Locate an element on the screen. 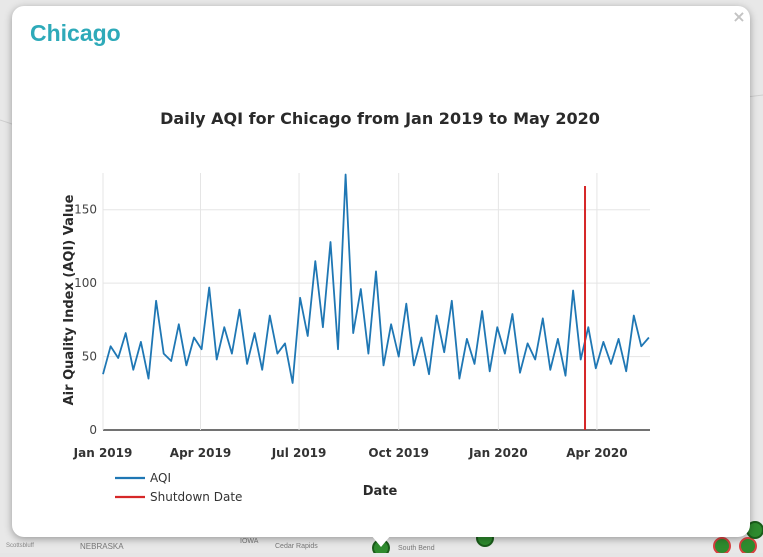  map-label: Cedar Rapids is located at coordinates (296, 546).